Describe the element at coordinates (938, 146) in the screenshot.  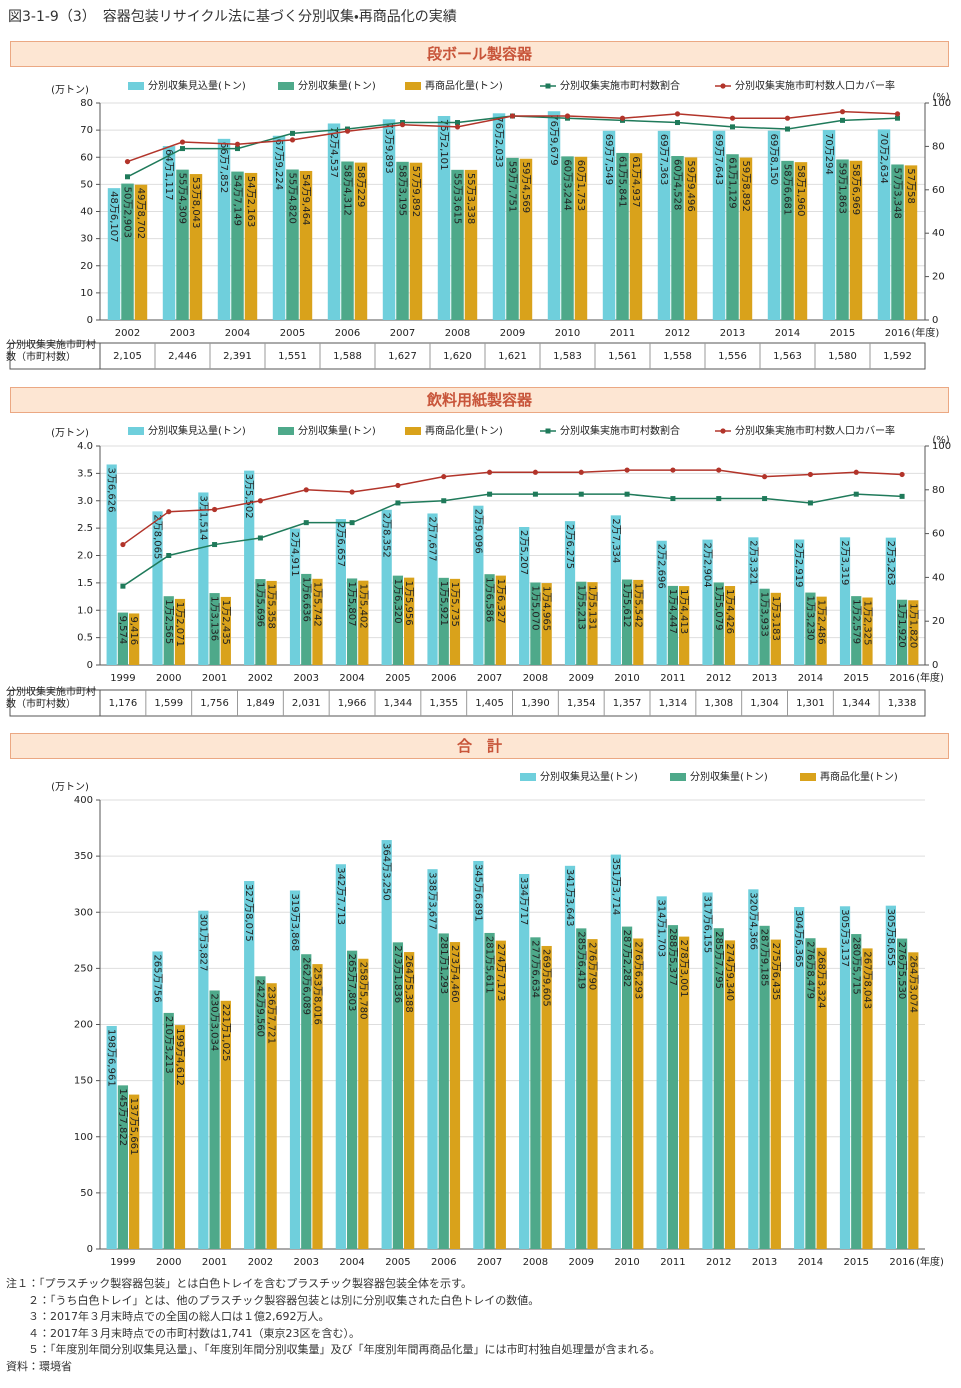
I see `y2-tick-label: 80` at that location.